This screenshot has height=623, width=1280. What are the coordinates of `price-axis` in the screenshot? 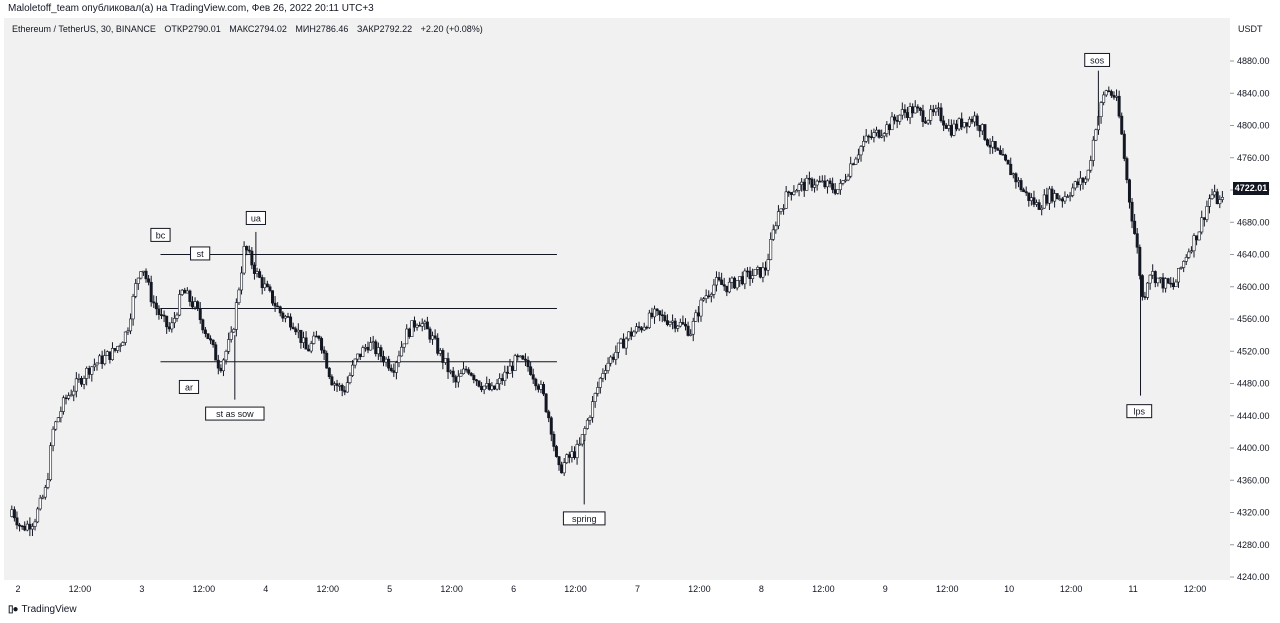 It's located at (1255, 299).